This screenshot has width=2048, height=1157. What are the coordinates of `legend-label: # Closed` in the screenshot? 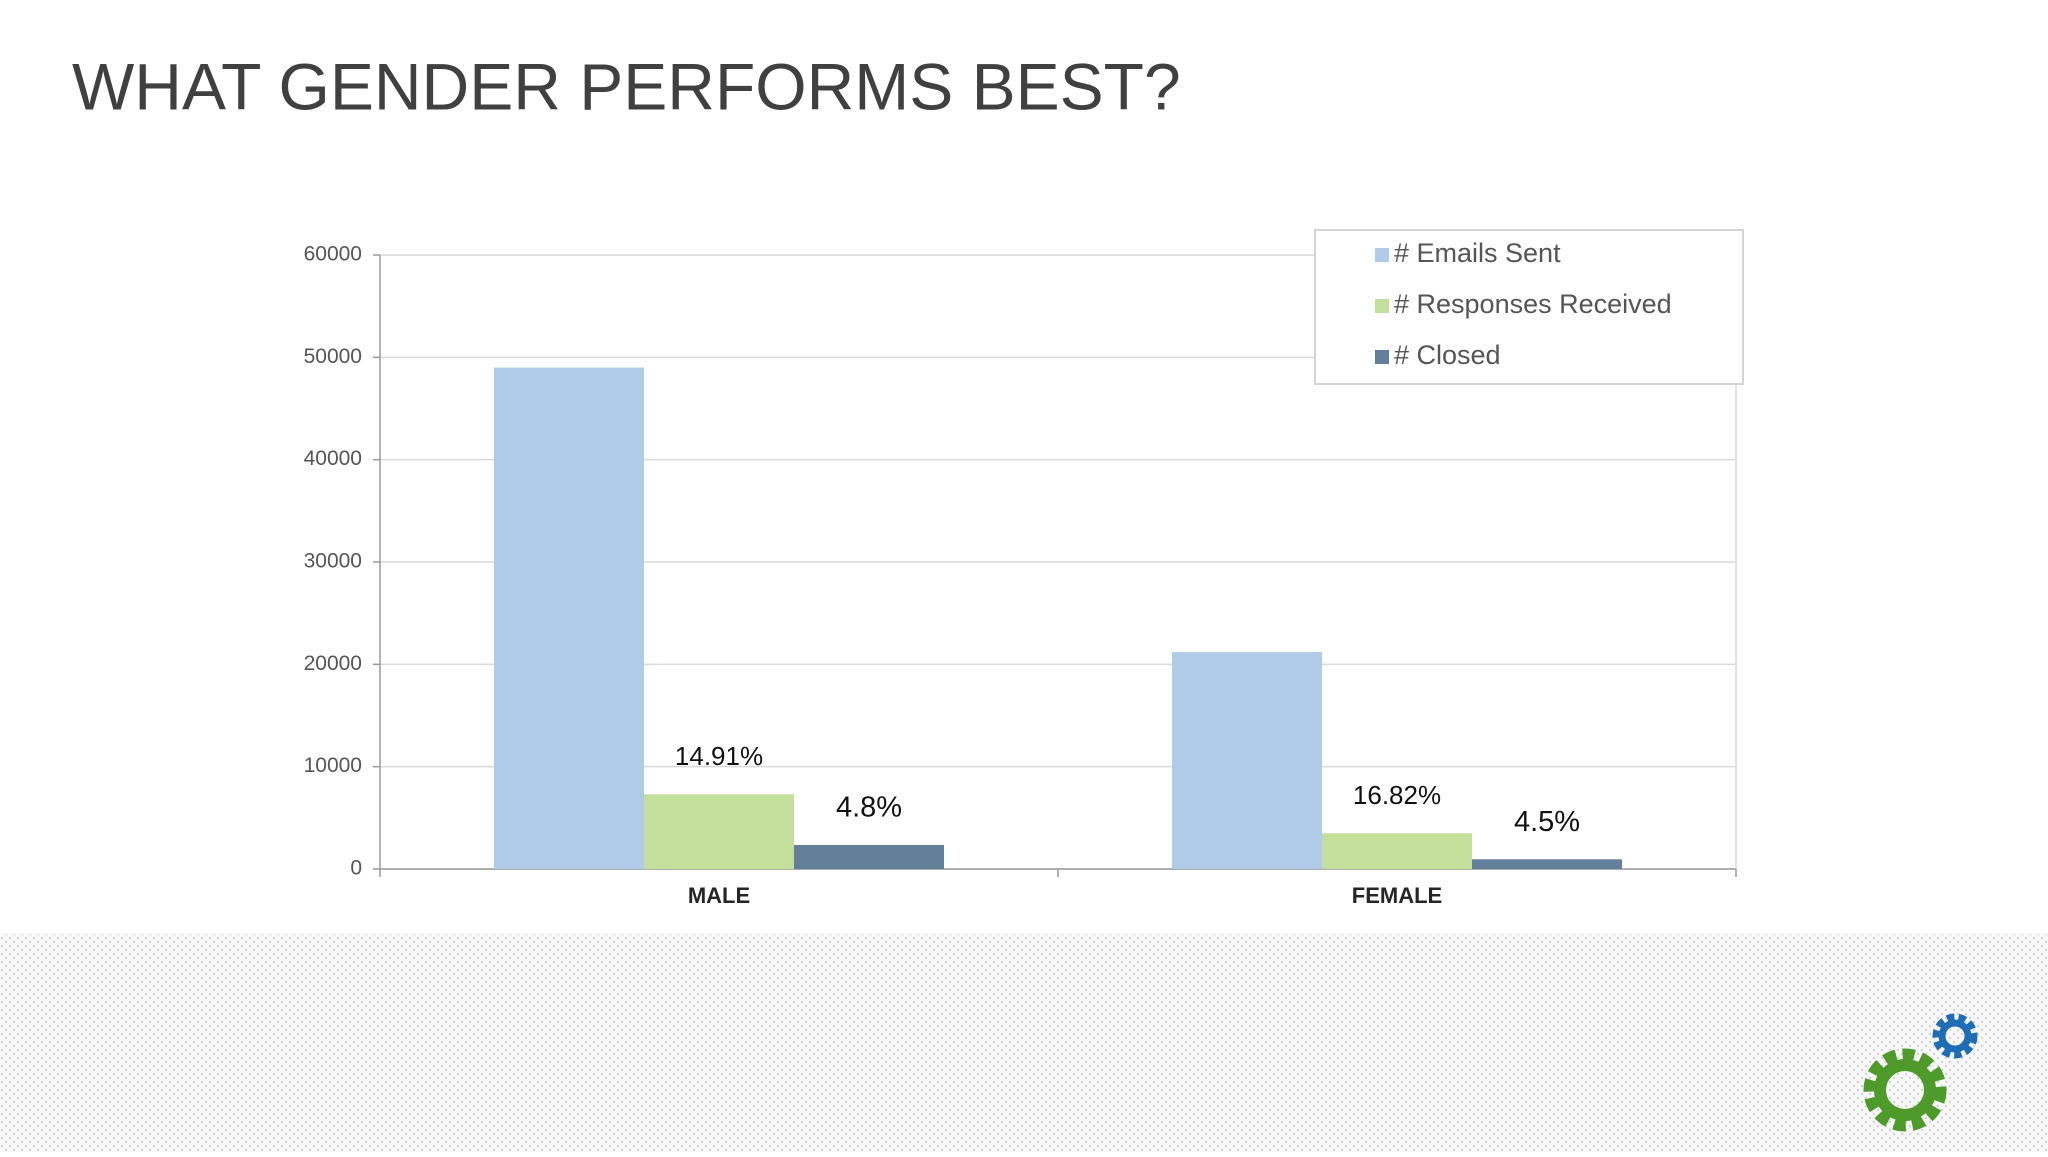 It's located at (1447, 355).